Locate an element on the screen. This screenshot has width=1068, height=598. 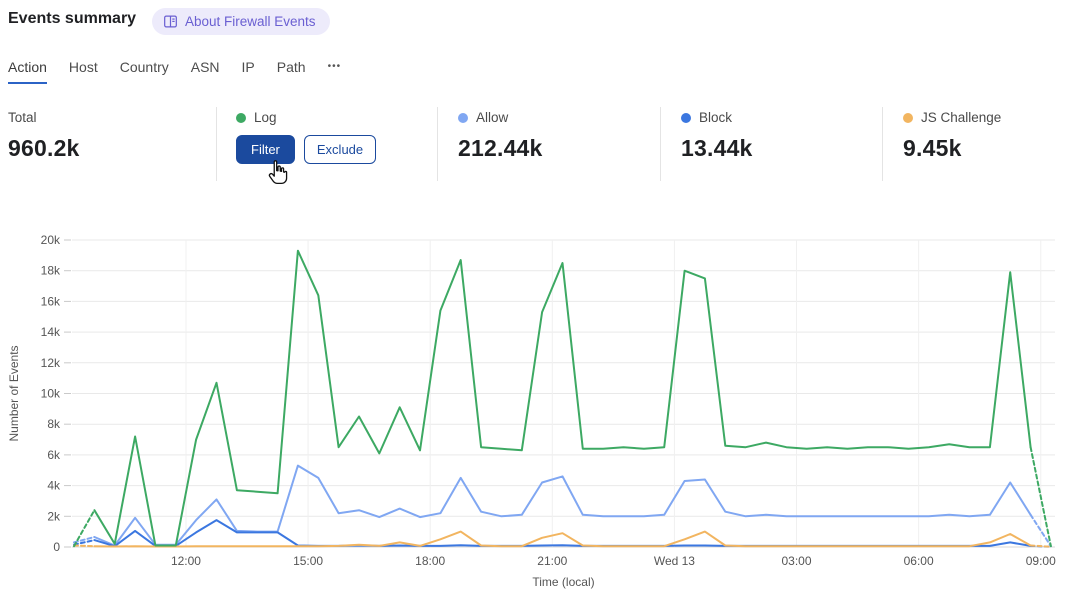
series-line-log-leading-dashed is located at coordinates (84, 528).